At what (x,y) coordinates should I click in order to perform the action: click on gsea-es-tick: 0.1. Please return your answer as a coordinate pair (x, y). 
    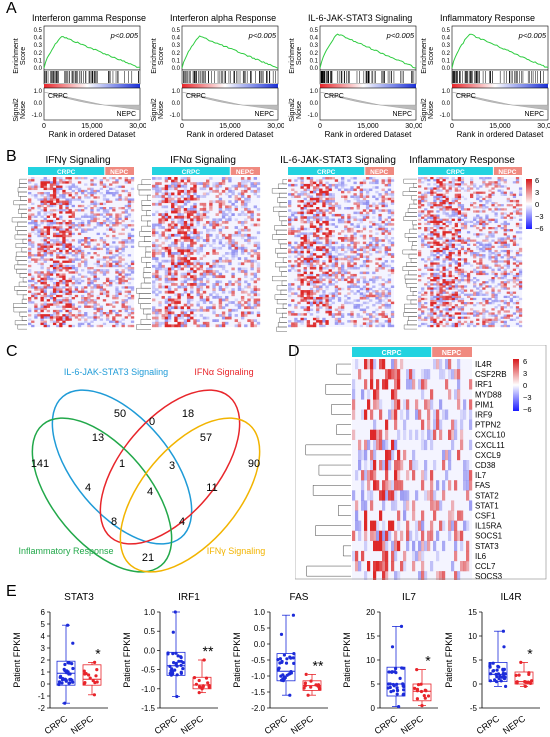
    Looking at the image, I should click on (176, 61).